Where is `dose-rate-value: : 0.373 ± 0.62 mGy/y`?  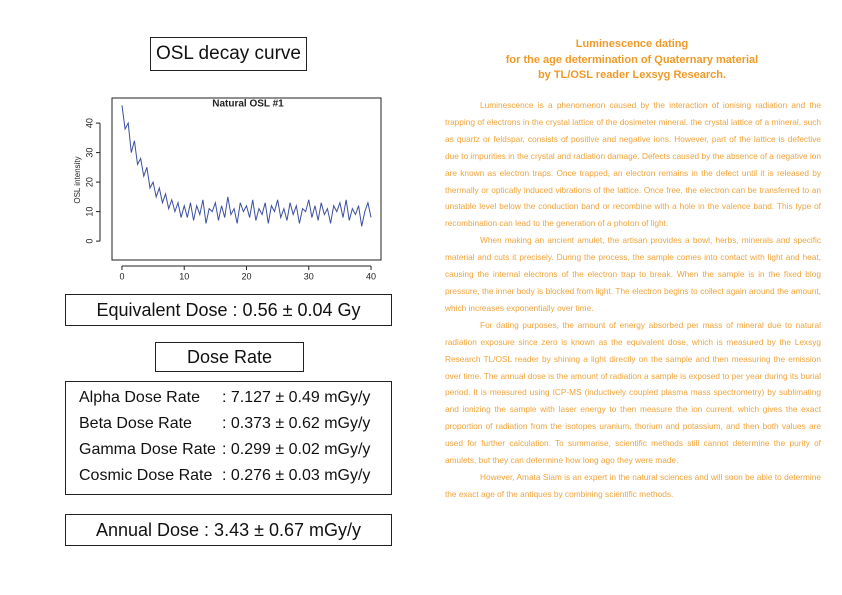
dose-rate-value: : 0.373 ± 0.62 mGy/y is located at coordinates (296, 423).